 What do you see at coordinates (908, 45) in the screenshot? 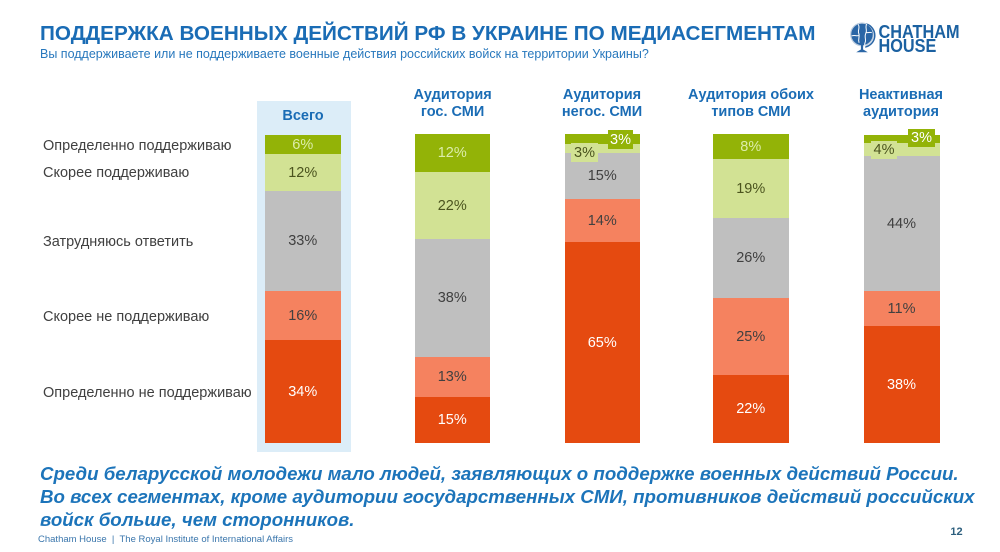
I see `svg-text: HOUSE` at bounding box center [908, 45].